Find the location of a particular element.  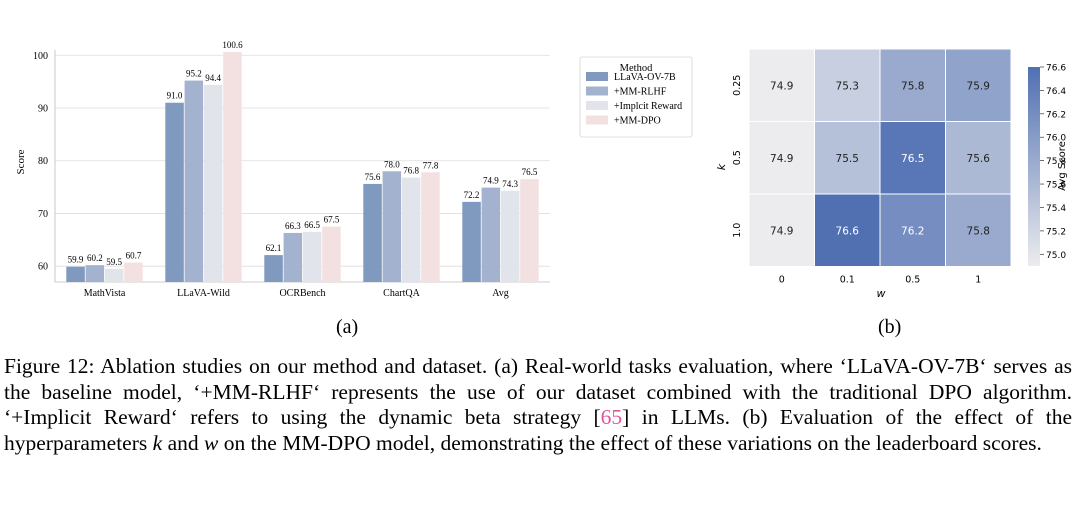

heatmap-x-tick-label: 0.5 is located at coordinates (912, 280).